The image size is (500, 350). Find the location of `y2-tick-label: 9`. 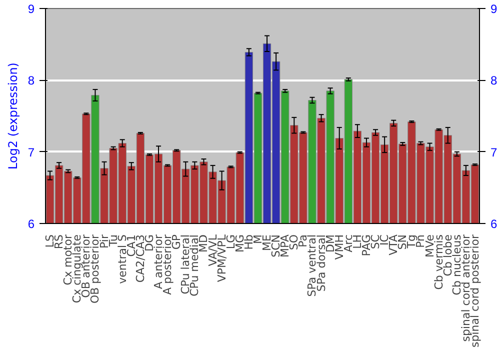

y2-tick-label: 9 is located at coordinates (494, 9).